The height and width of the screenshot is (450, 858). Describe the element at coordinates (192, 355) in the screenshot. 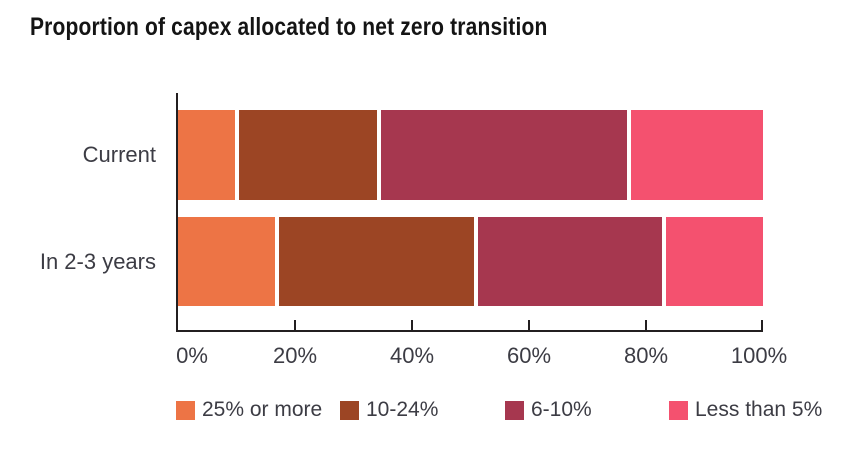

I see `x-axis-tick-label-0: 0%` at that location.